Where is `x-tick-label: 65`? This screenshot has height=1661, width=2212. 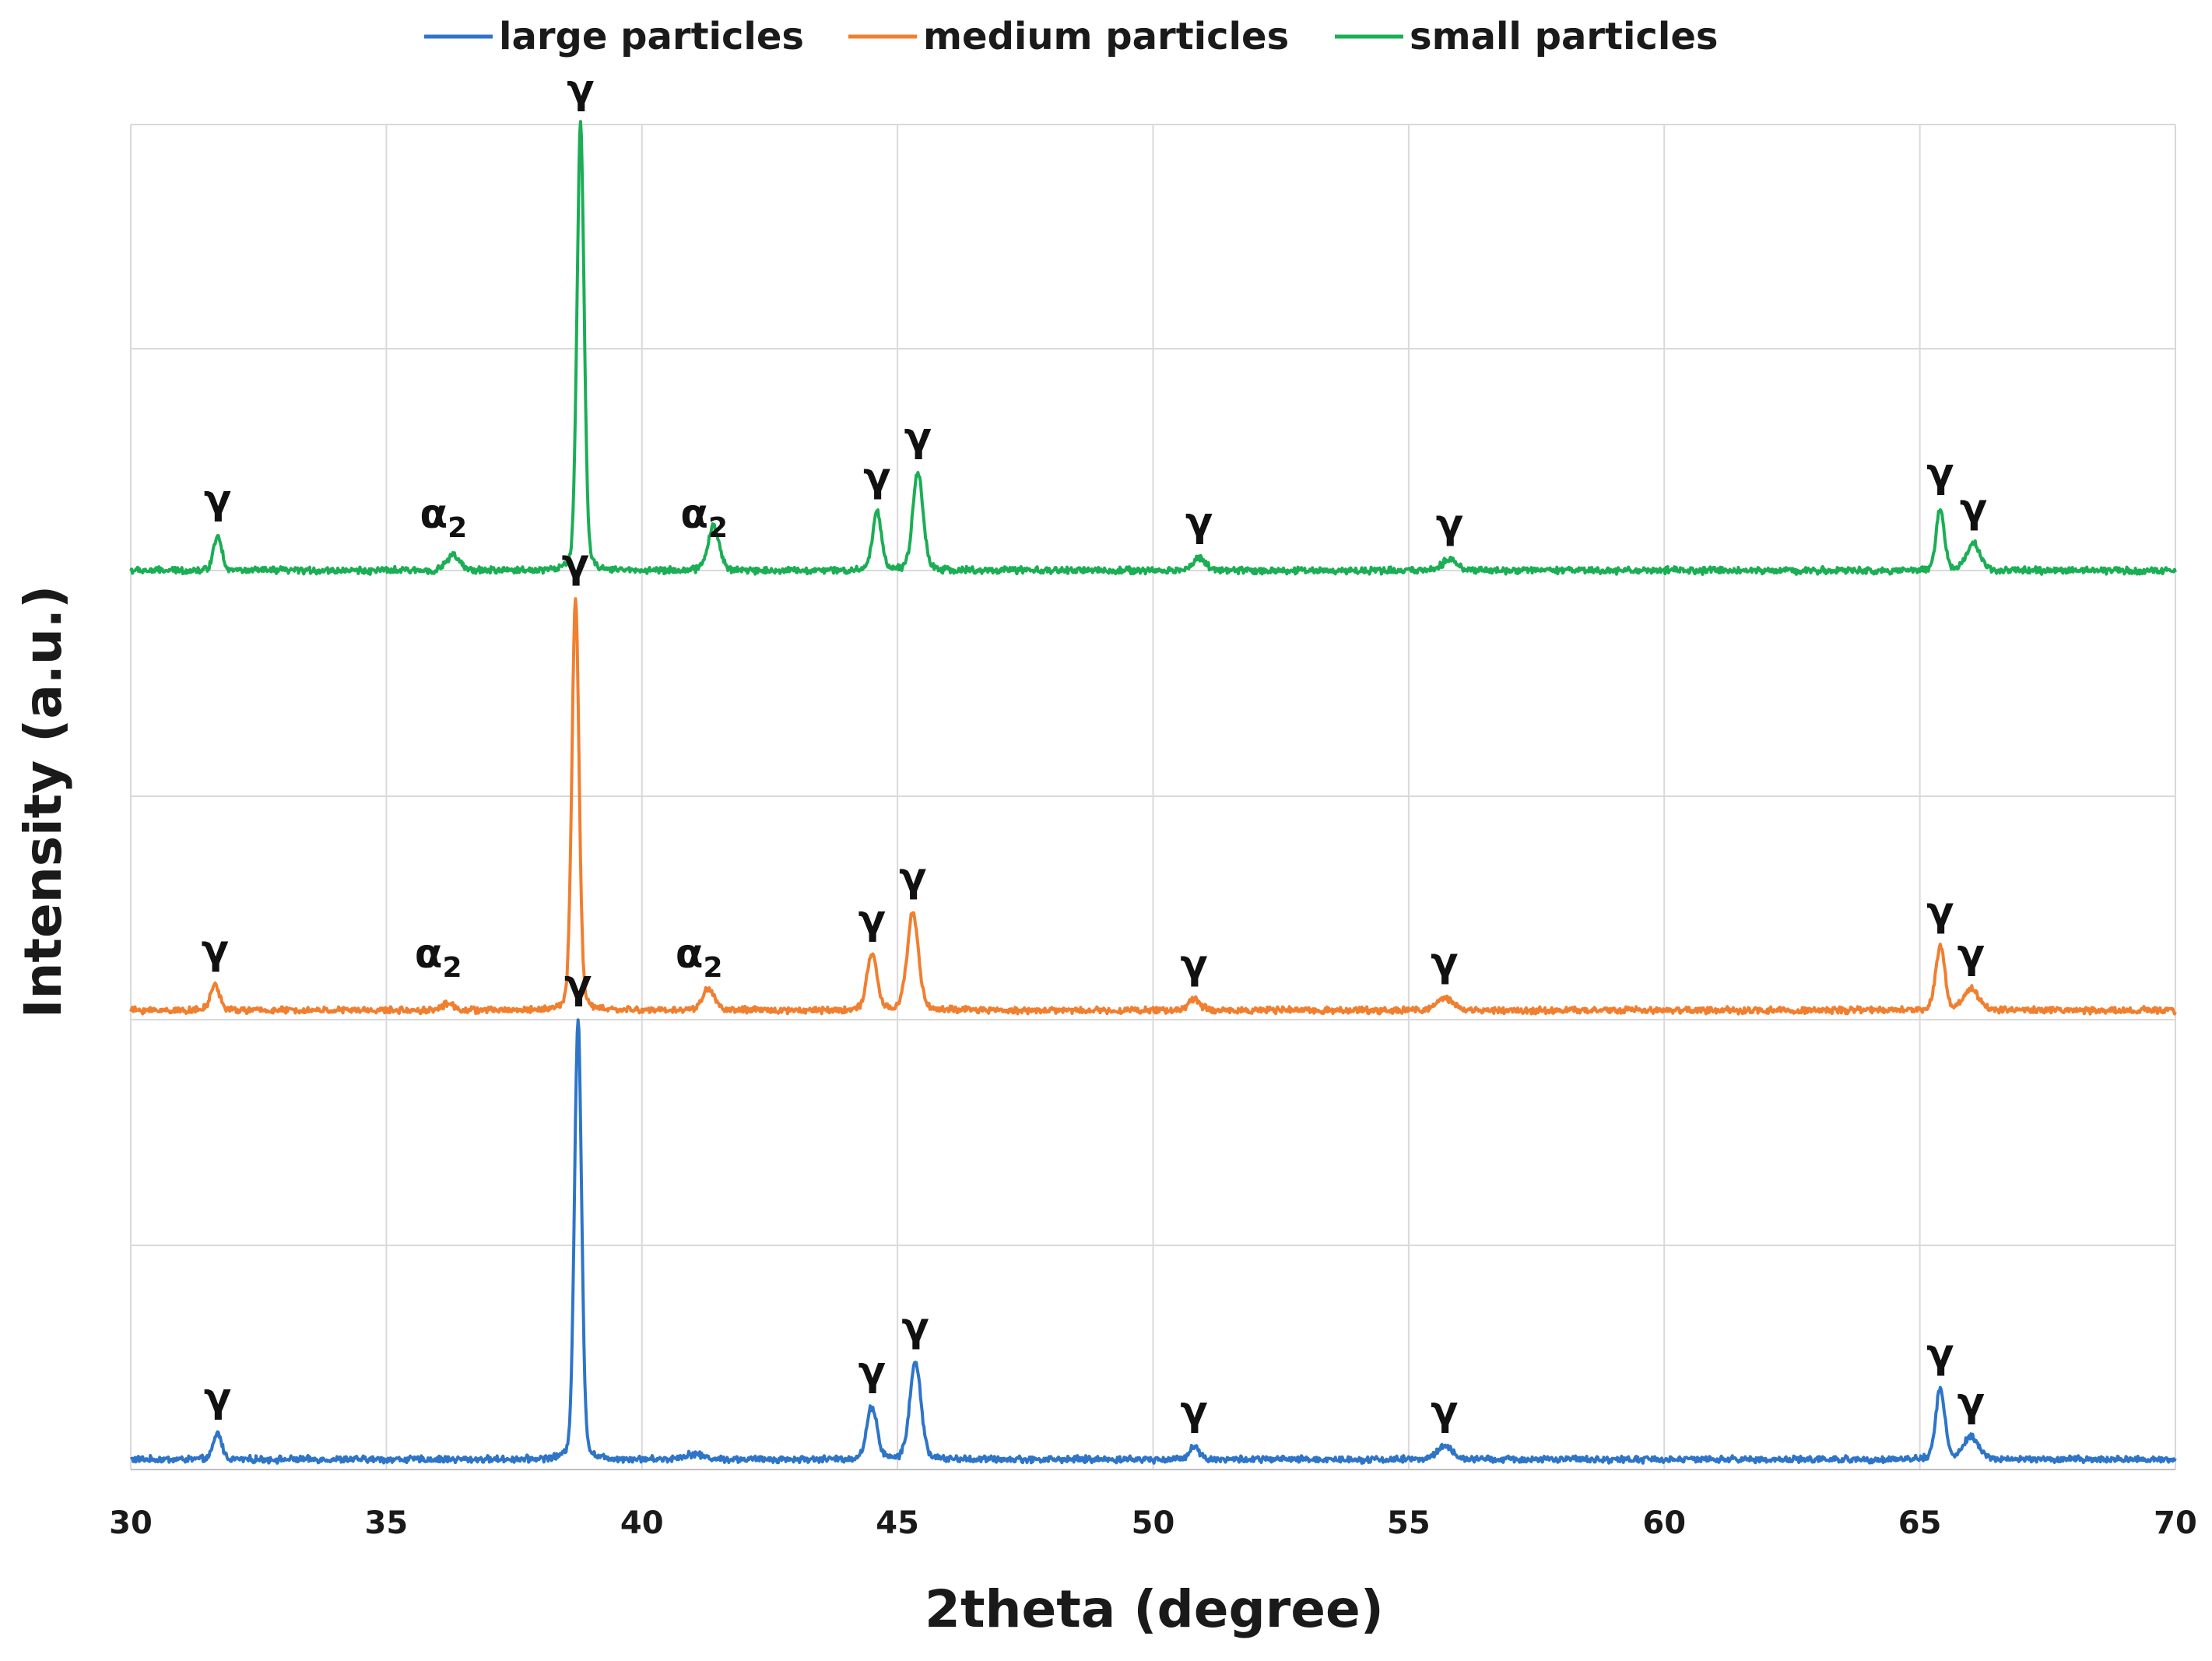
x-tick-label: 65 is located at coordinates (1920, 1523).